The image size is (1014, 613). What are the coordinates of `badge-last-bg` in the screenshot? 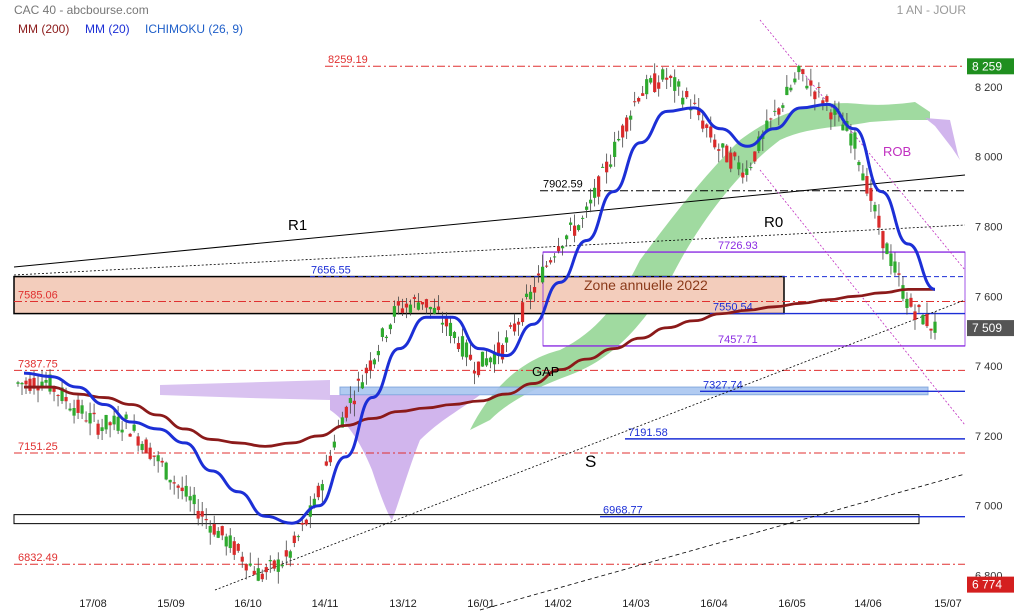 It's located at (990, 328).